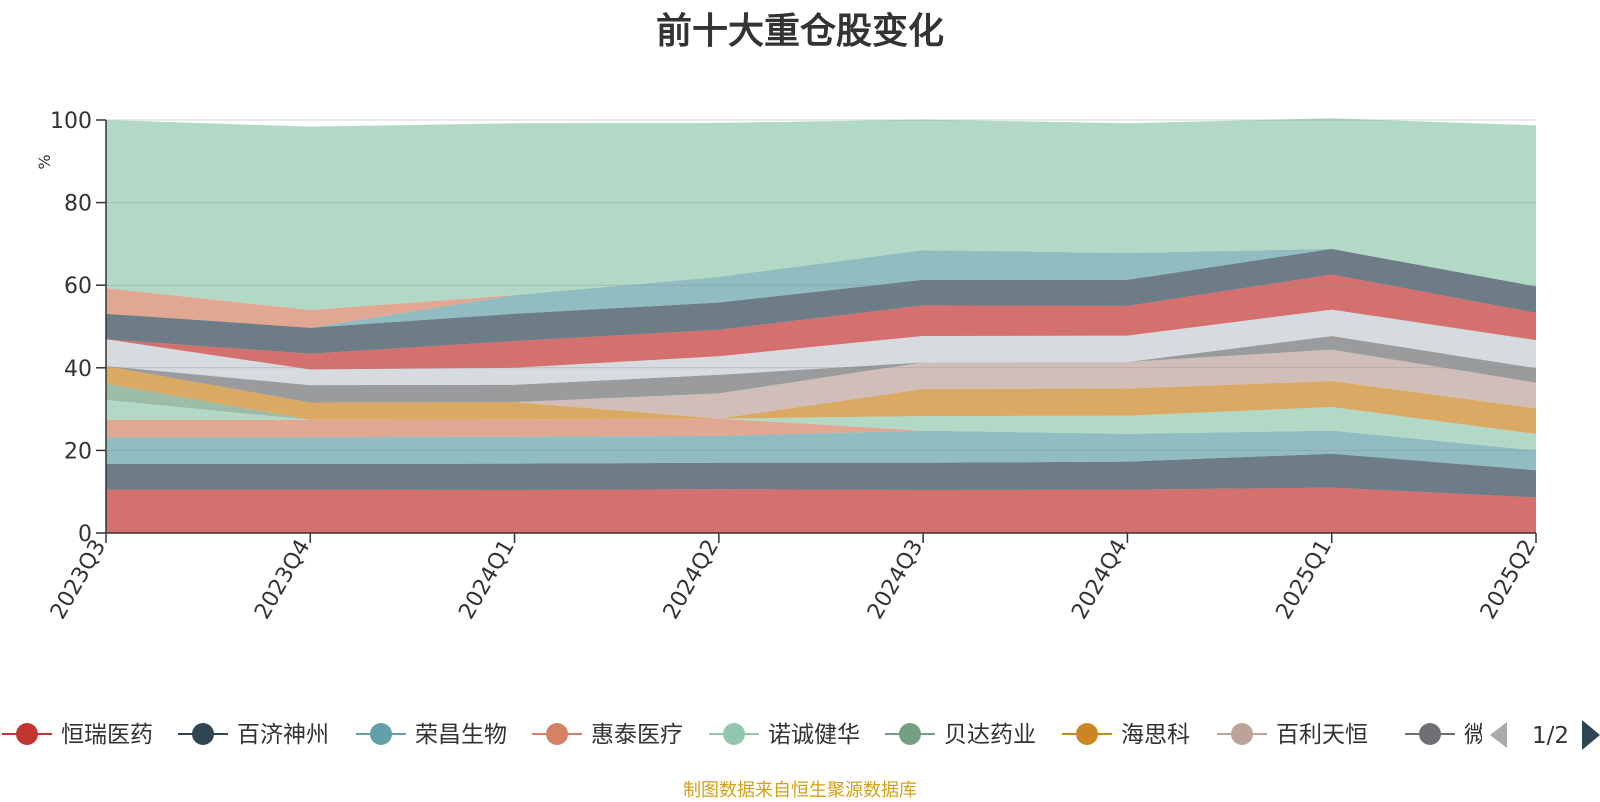  What do you see at coordinates (78, 451) in the screenshot?
I see `y-tick-label: 20` at bounding box center [78, 451].